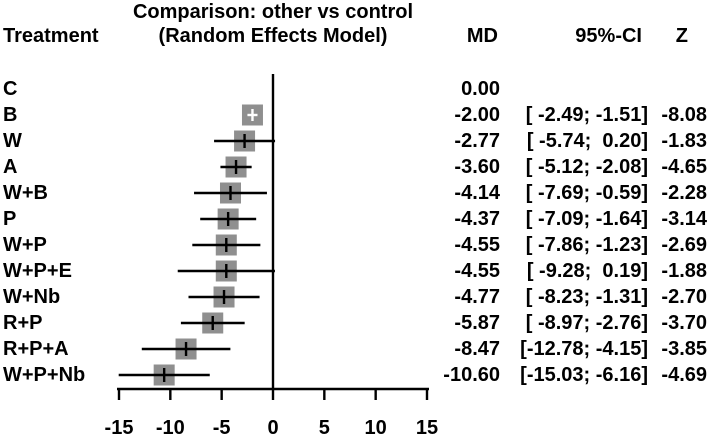  What do you see at coordinates (10, 115) in the screenshot?
I see `treatment-label: B` at bounding box center [10, 115].